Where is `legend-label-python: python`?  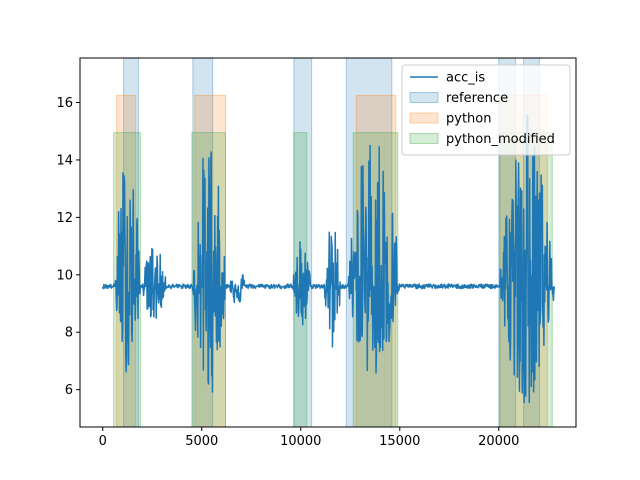
legend-label-python: python is located at coordinates (468, 119).